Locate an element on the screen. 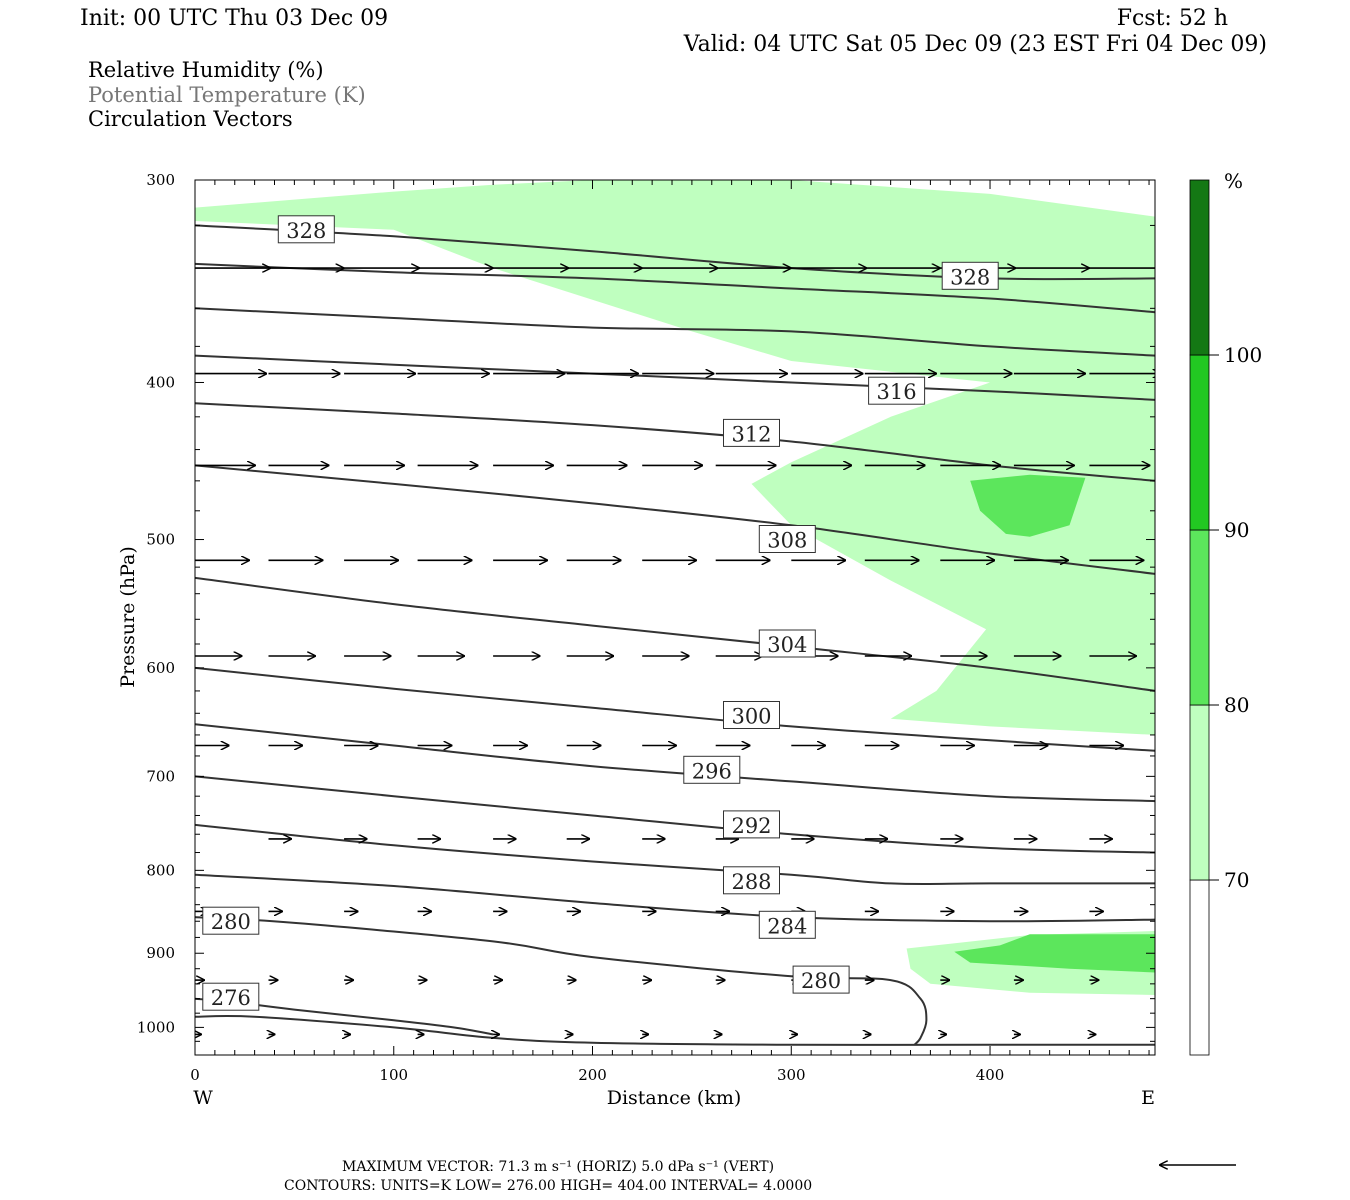 This screenshot has height=1200, width=1350. colorbar-label-90: 90 is located at coordinates (1236, 530).